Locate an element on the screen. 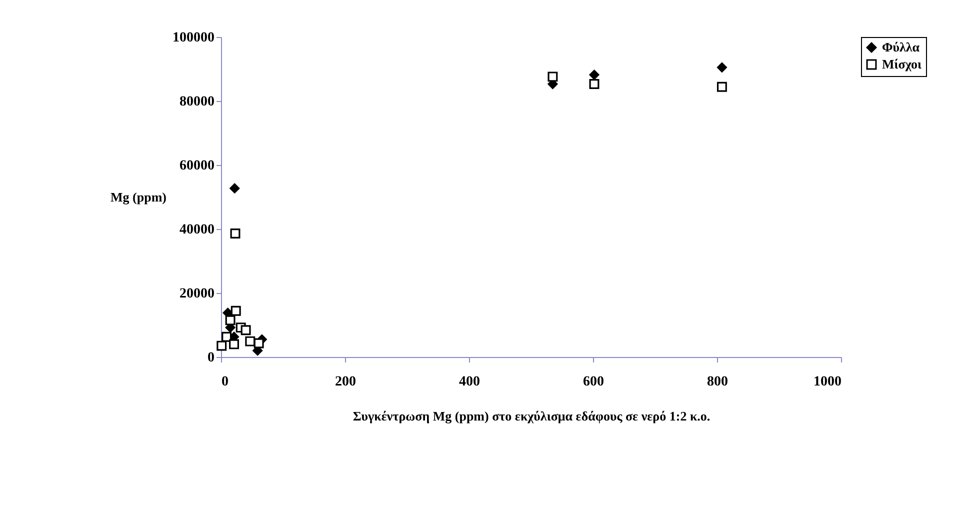 This screenshot has width=977, height=527. y-tick-label: 0 is located at coordinates (211, 358).